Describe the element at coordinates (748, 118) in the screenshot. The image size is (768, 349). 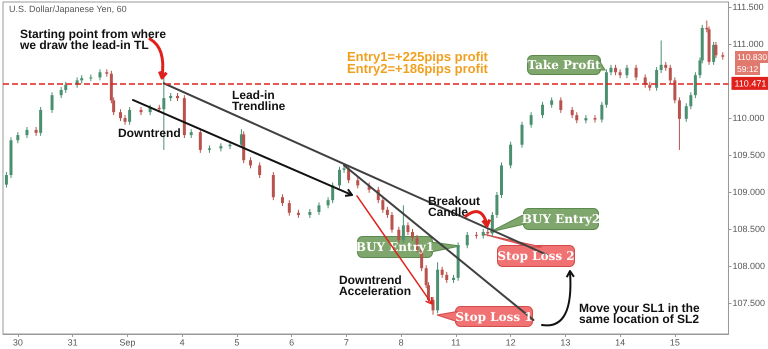
I see `y-tick-label: 110.000` at that location.